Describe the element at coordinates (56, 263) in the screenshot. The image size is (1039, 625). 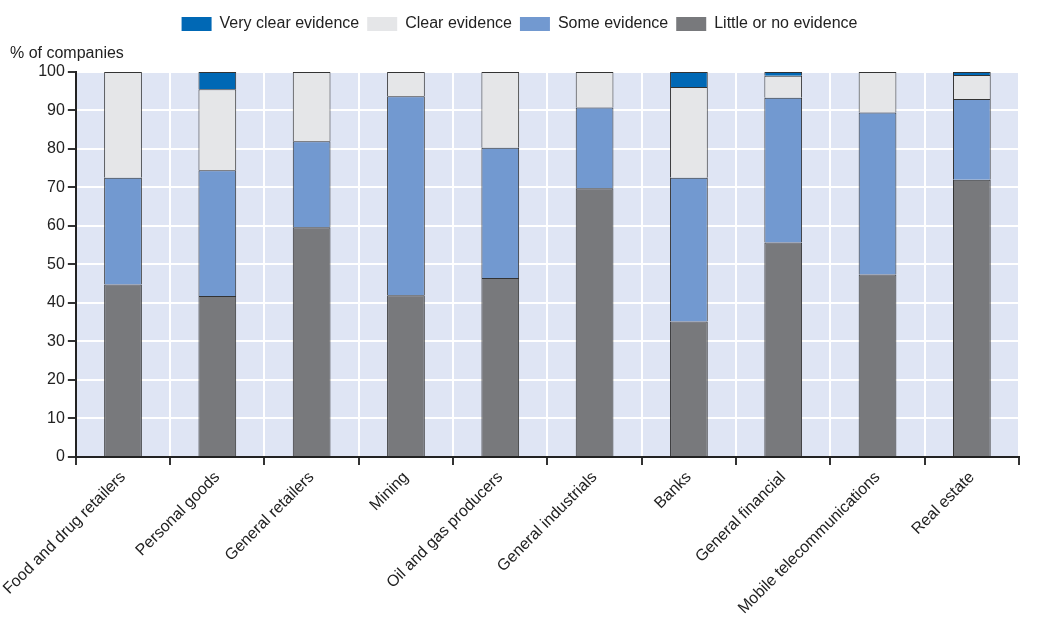
I see `y-tick-label: 50` at that location.